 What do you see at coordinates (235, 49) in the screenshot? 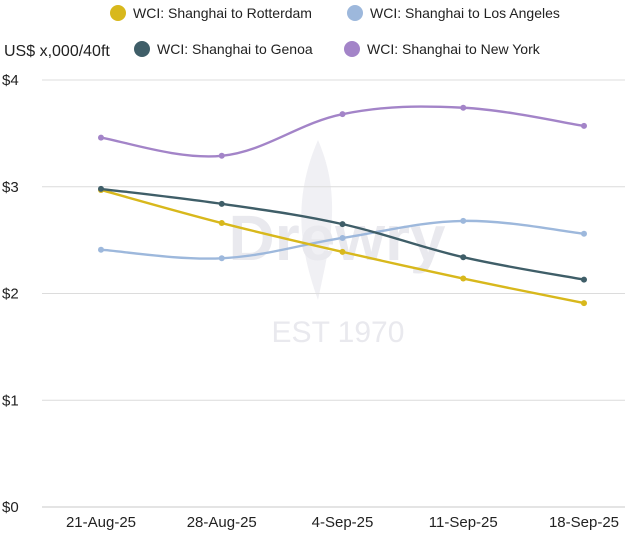
I see `legend-label: WCI: Shanghai to Genoa` at bounding box center [235, 49].